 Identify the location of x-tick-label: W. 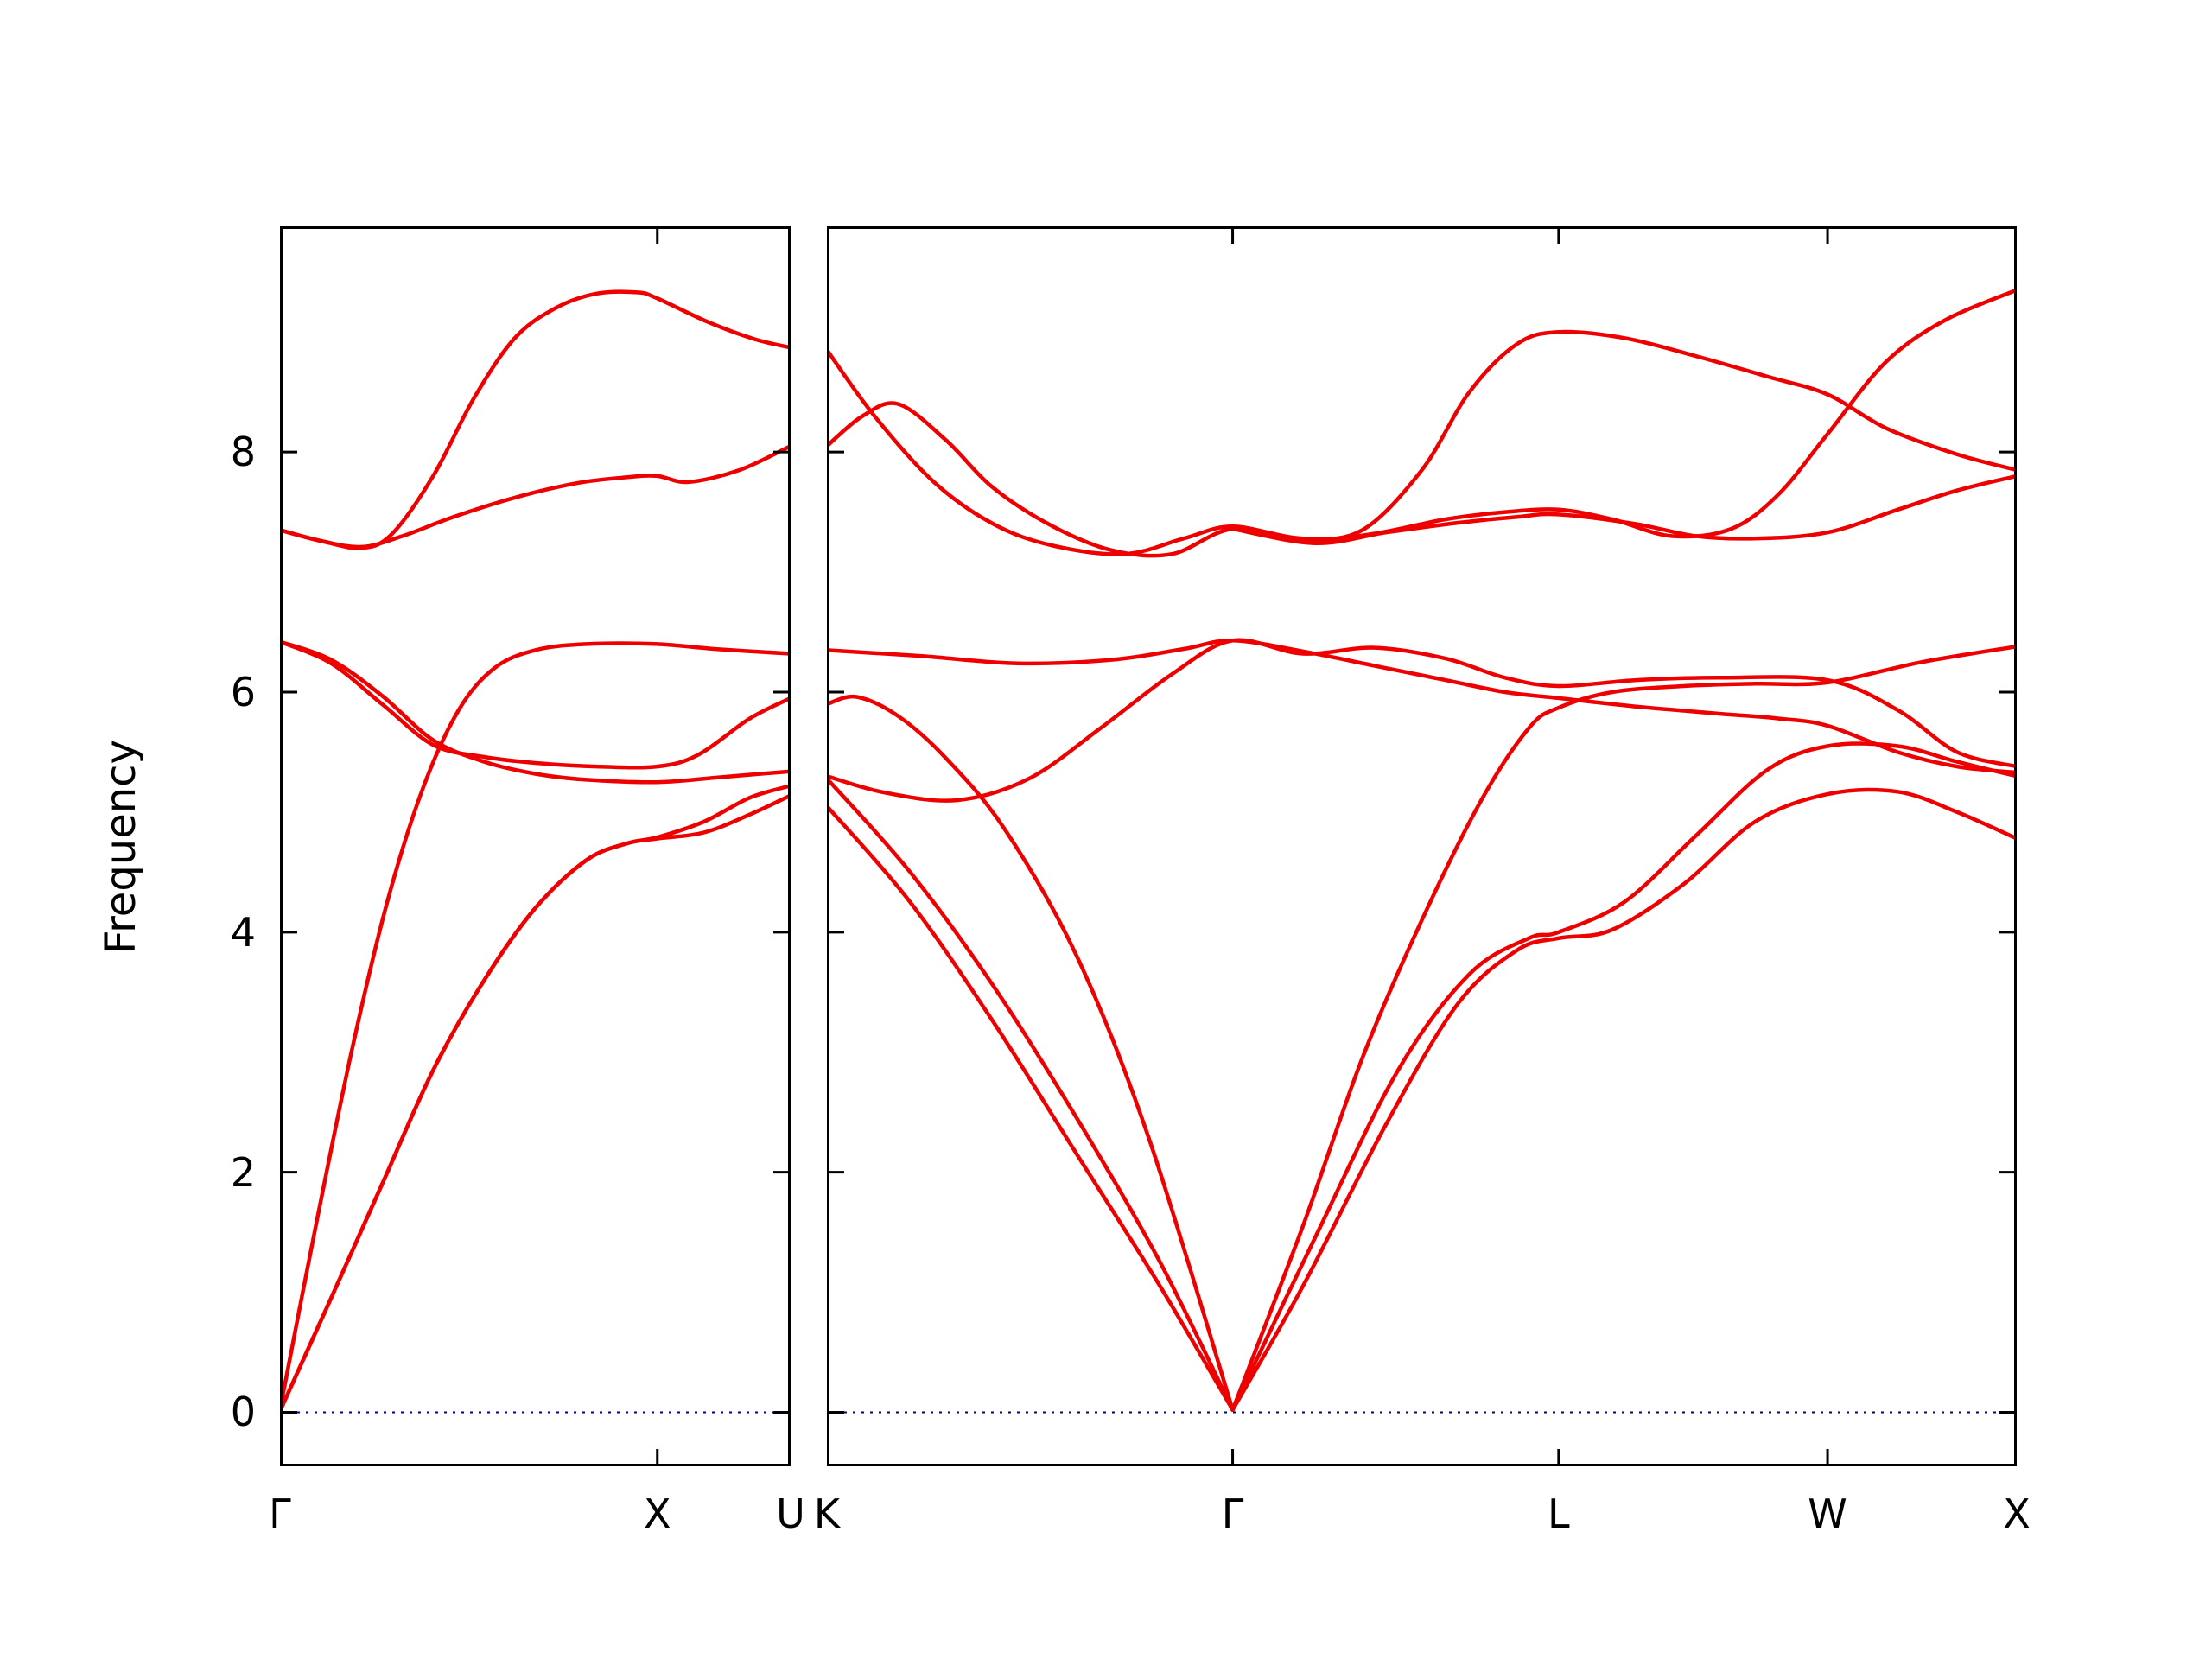
(1827, 1514).